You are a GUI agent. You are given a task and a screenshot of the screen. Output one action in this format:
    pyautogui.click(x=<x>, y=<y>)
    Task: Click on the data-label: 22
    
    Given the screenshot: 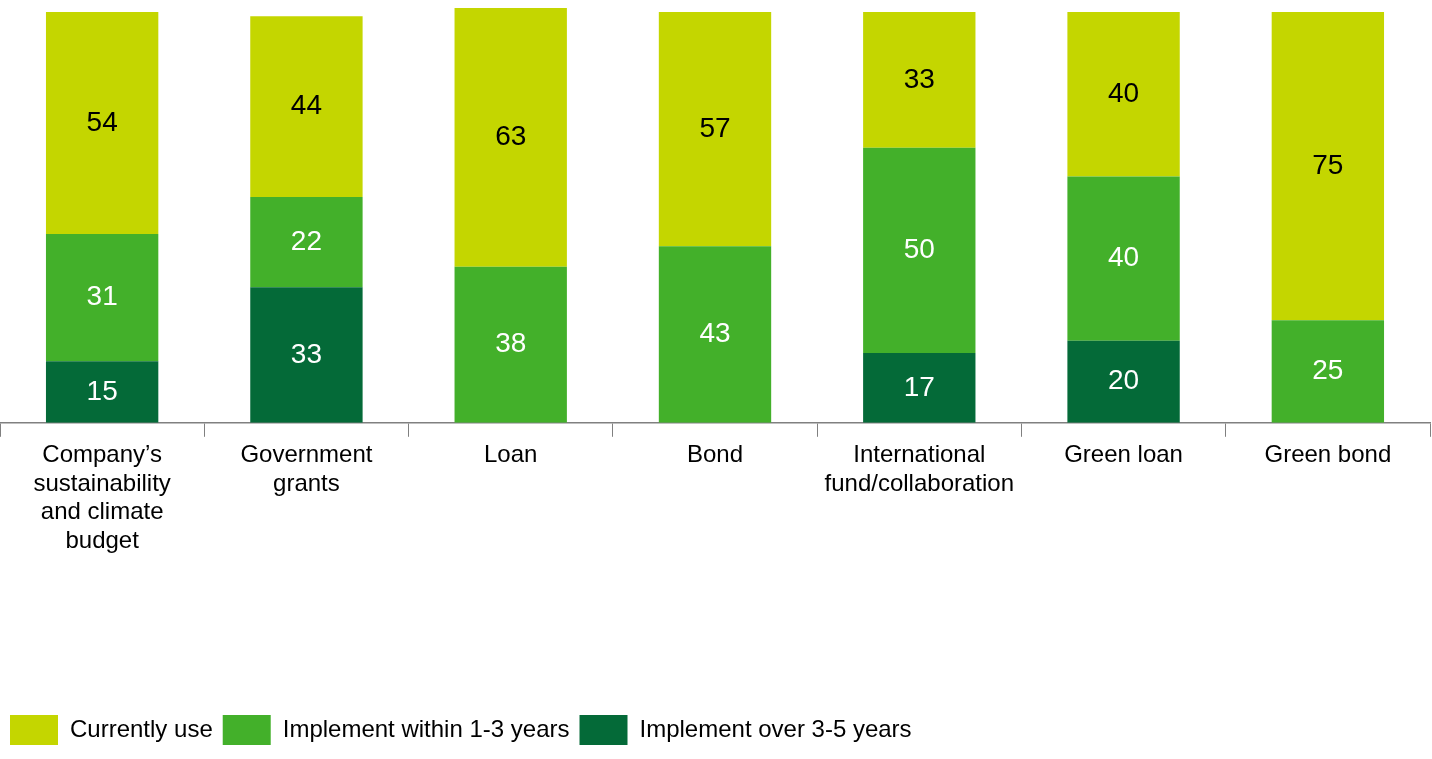 What is the action you would take?
    pyautogui.click(x=306, y=240)
    